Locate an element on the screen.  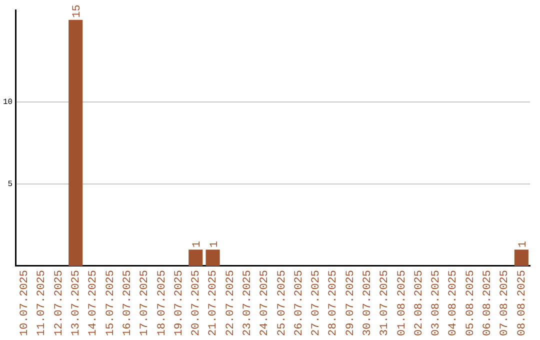
x-tick-label: 30.07.2025 is located at coordinates (368, 303).